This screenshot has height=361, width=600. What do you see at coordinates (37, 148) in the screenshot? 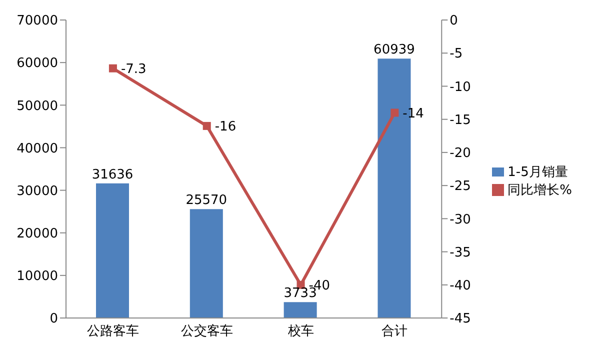
I see `y-tick-label: 40000` at bounding box center [37, 148].